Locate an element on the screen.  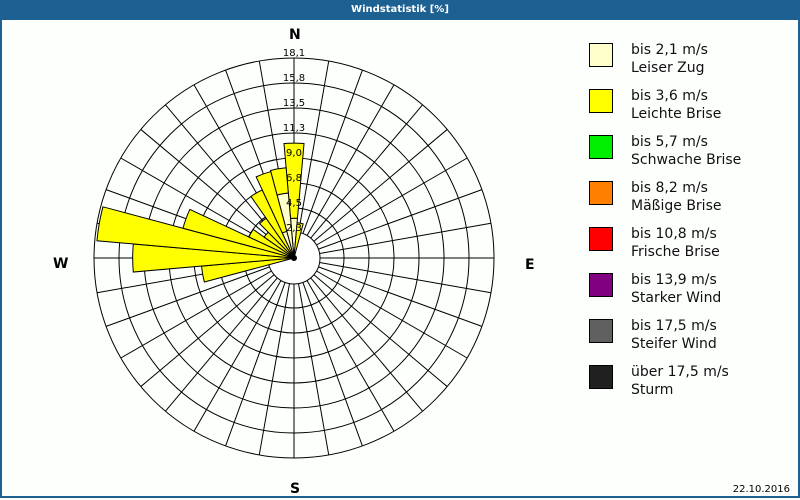
radial-tick-label: 15,8 is located at coordinates (294, 78).